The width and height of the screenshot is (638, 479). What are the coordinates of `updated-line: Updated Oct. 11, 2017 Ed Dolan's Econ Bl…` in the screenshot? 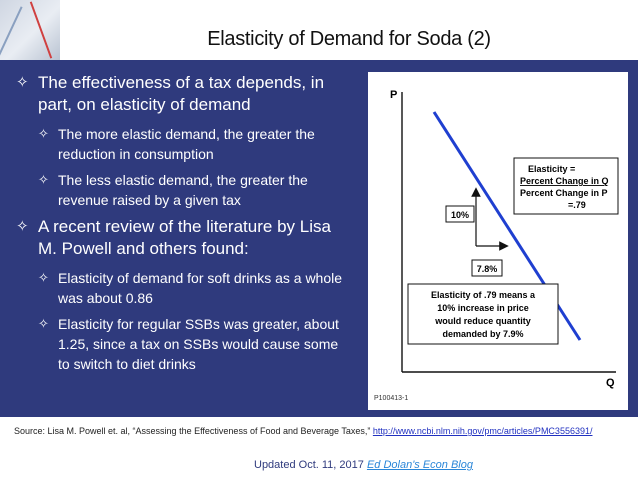 It's located at (363, 465).